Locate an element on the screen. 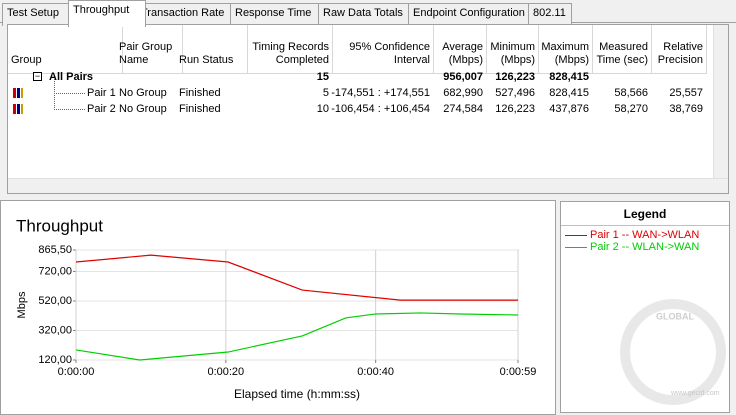  tab: Test Setup is located at coordinates (40, 14).